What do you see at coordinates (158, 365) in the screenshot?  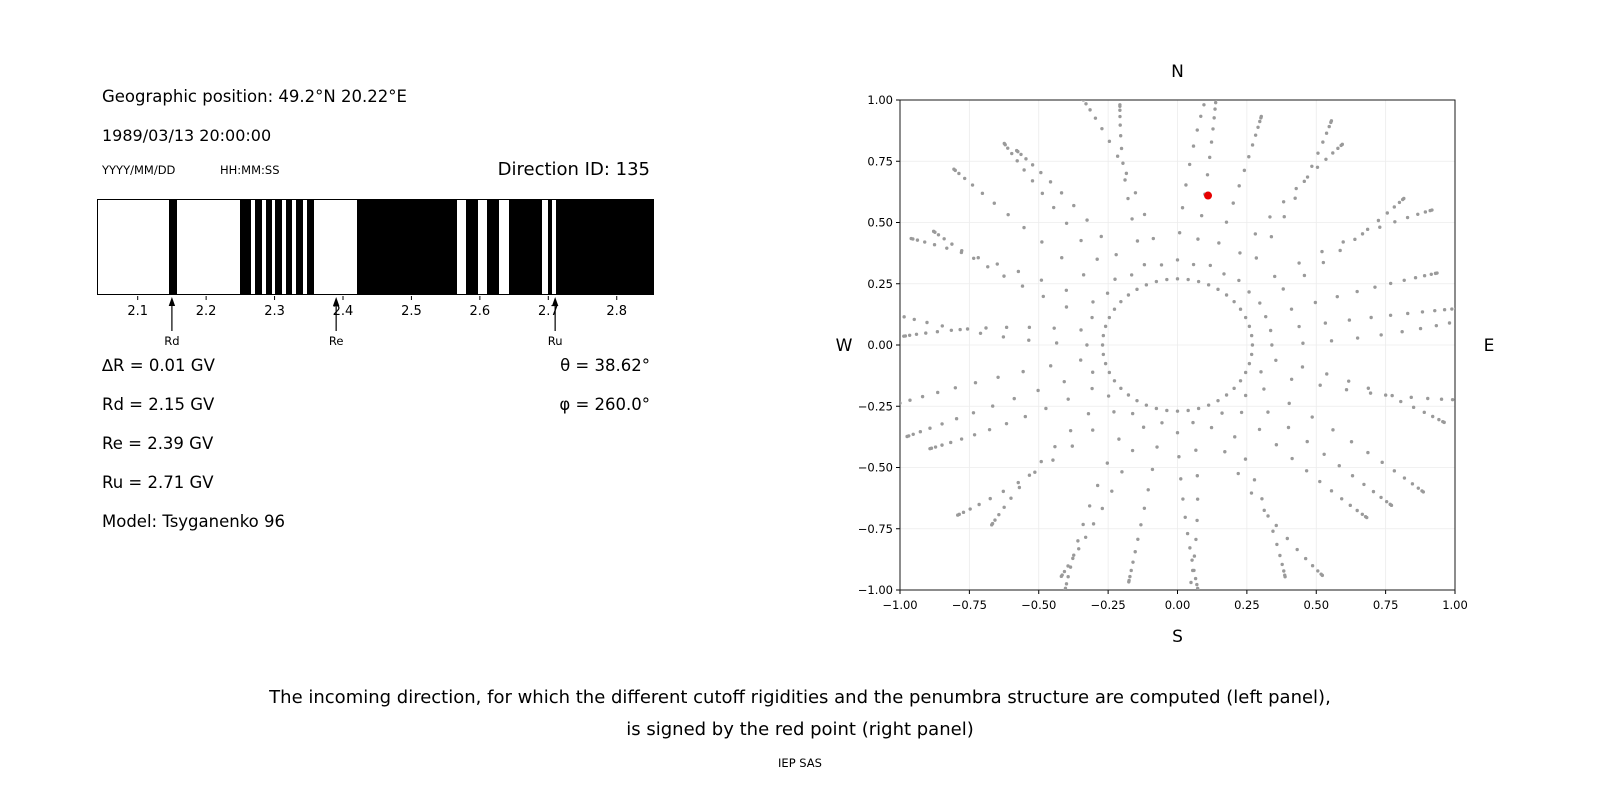 I see `delta-r-value: ∆R = 0.01 GV` at bounding box center [158, 365].